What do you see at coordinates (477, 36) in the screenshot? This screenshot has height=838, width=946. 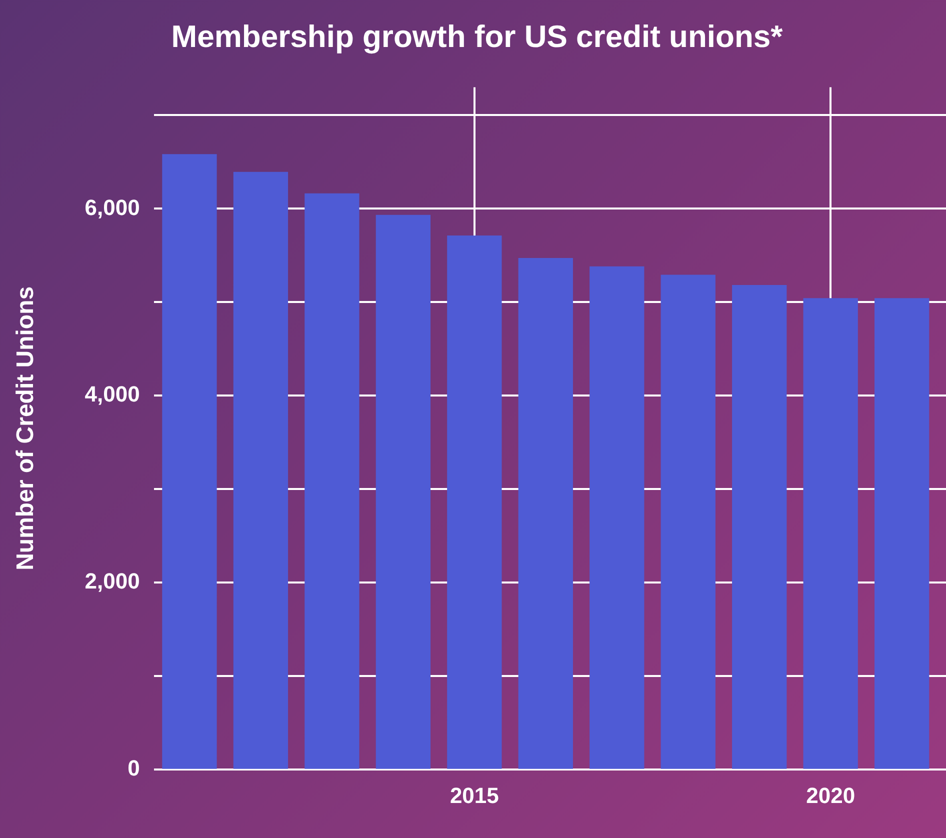 I see `chart-title: Membership growth for US credit unions*` at bounding box center [477, 36].